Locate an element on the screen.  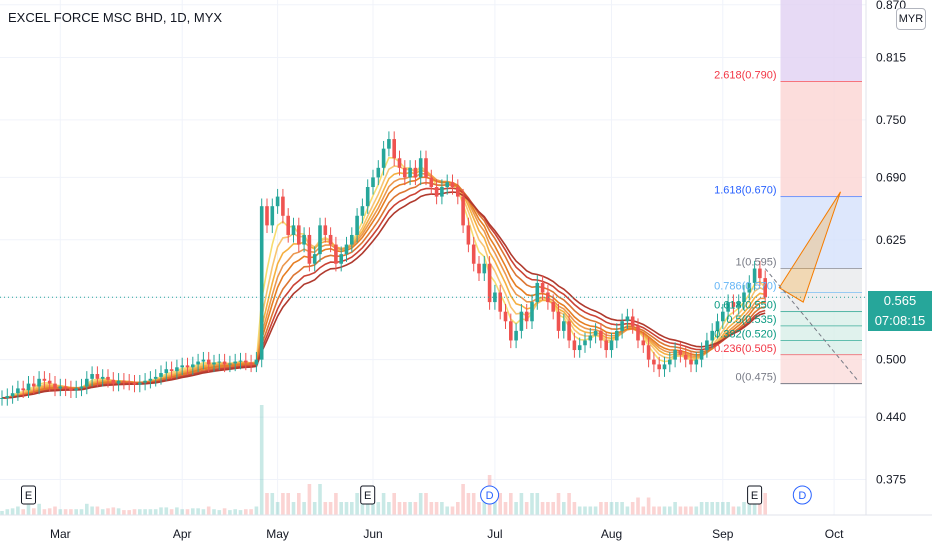
time-label-7: Oct is located at coordinates (834, 534).